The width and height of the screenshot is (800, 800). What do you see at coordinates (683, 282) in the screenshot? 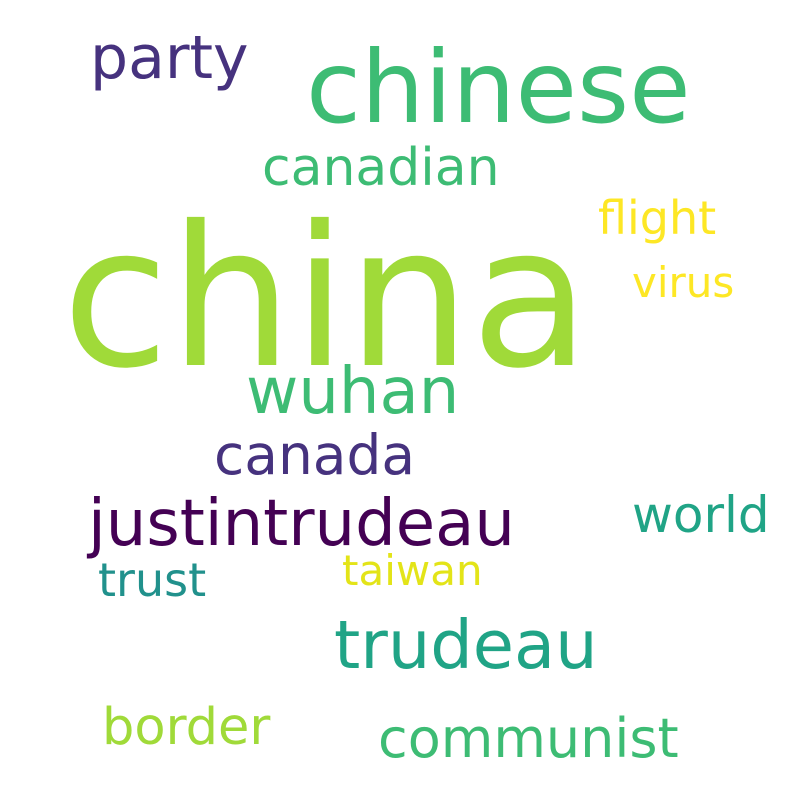
I see `word-virus: virus` at bounding box center [683, 282].